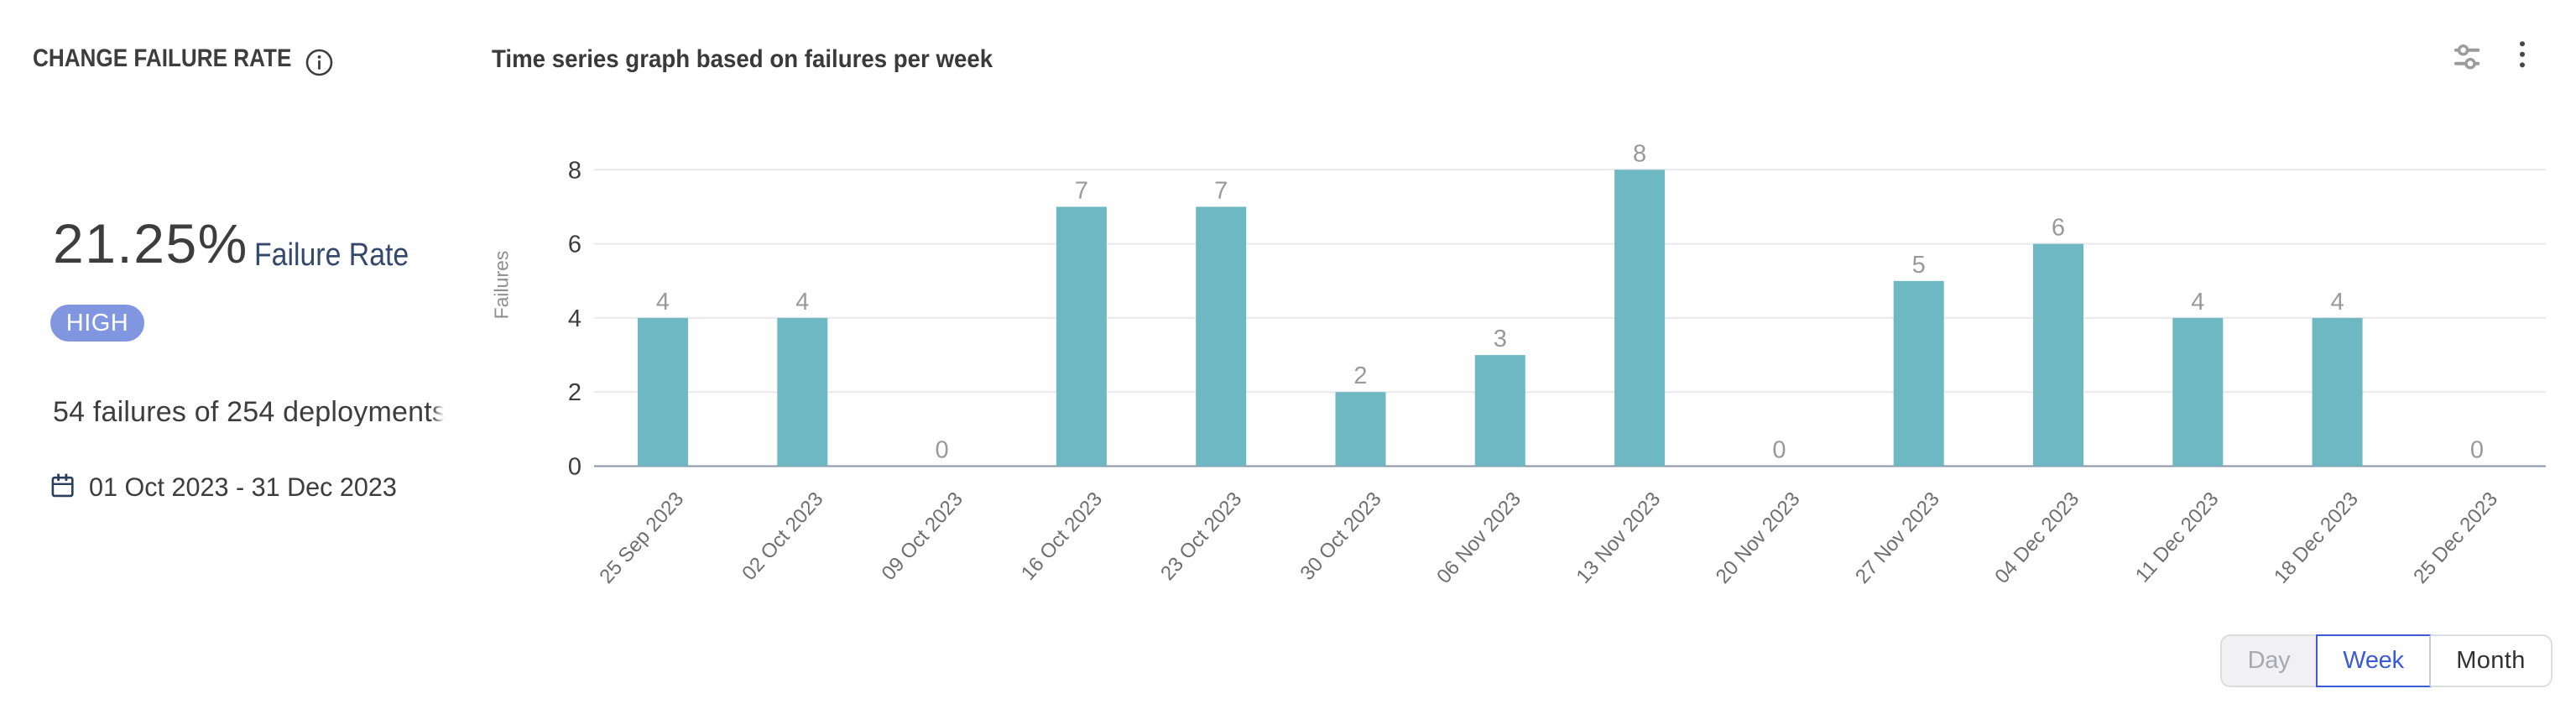 The image size is (2576, 720). I want to click on svg-text: 18 Dec 2023, so click(2316, 537).